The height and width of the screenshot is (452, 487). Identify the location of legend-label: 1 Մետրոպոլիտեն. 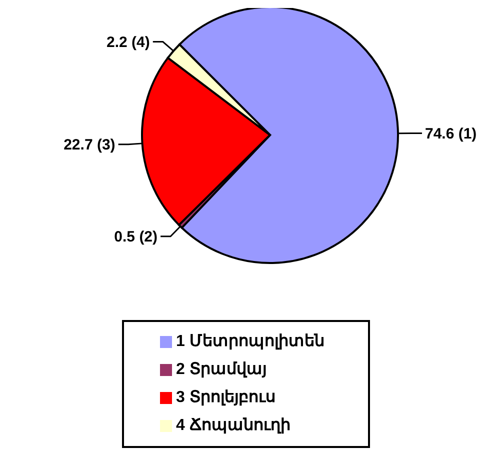
(250, 341).